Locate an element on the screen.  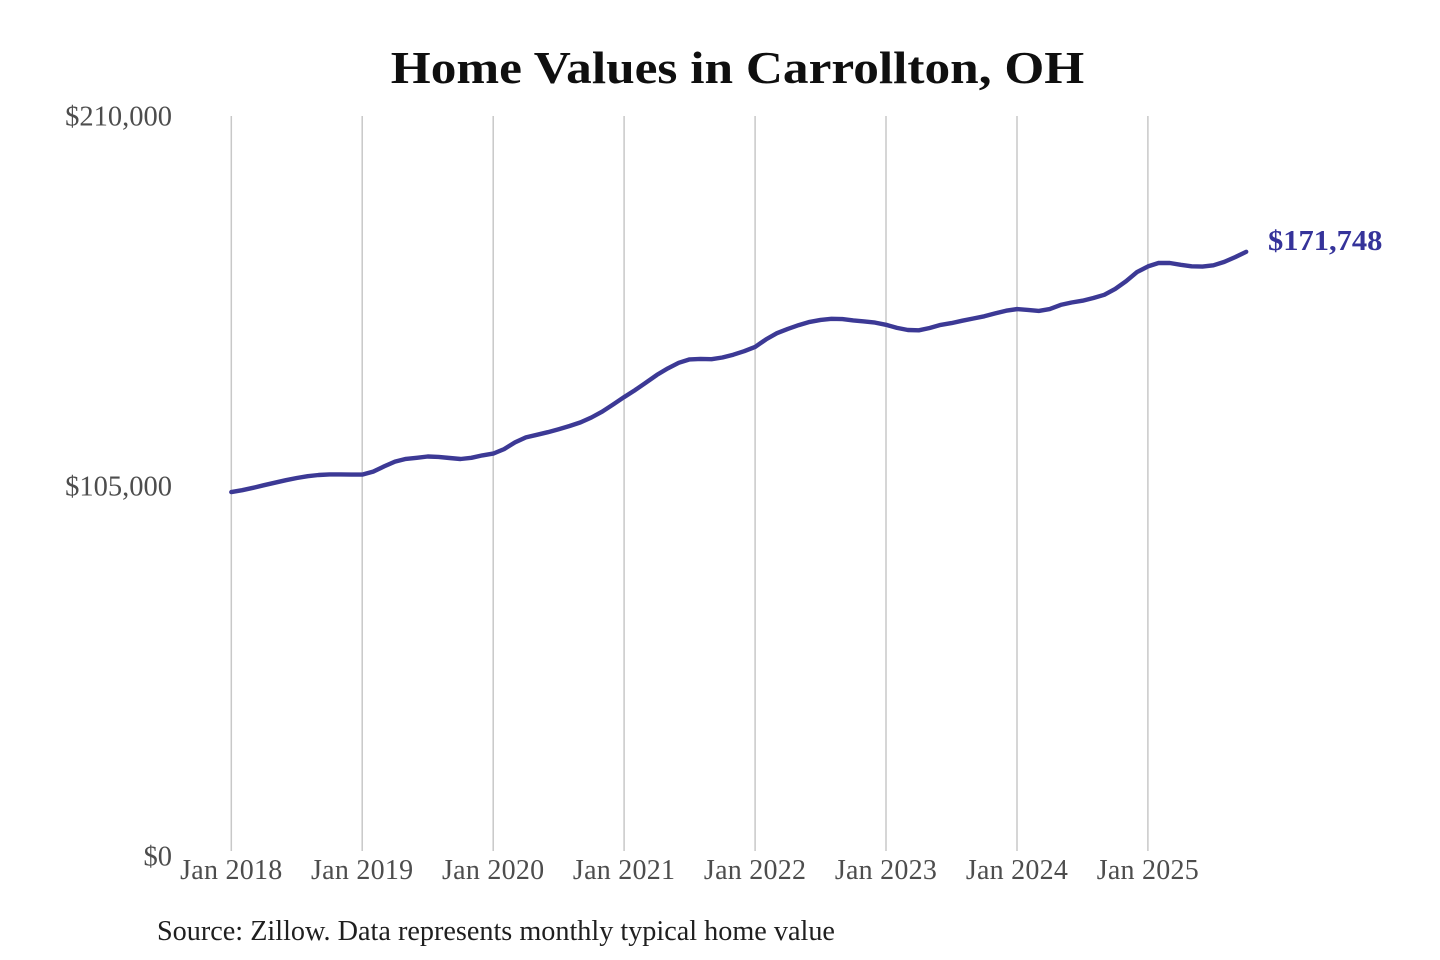
svg-text: Jan 2024 is located at coordinates (1017, 870).